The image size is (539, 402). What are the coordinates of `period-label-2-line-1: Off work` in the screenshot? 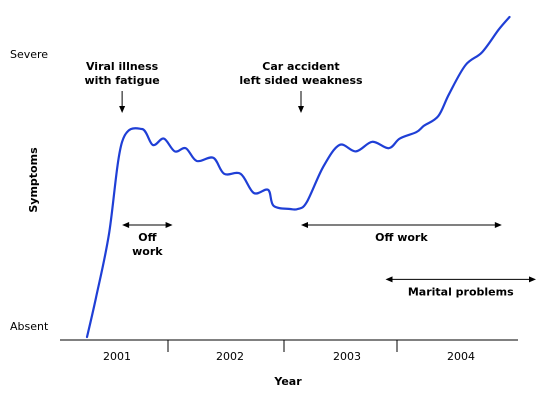 It's located at (401, 237).